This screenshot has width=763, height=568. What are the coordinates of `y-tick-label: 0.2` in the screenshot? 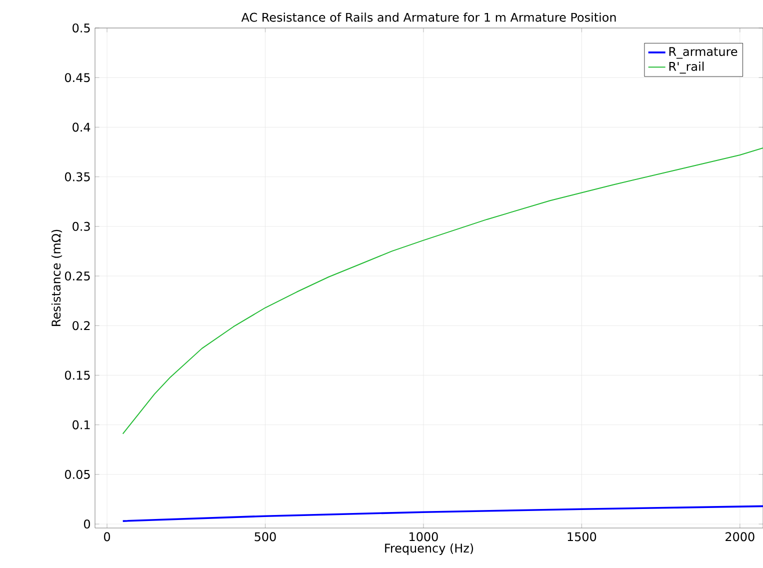 It's located at (81, 325).